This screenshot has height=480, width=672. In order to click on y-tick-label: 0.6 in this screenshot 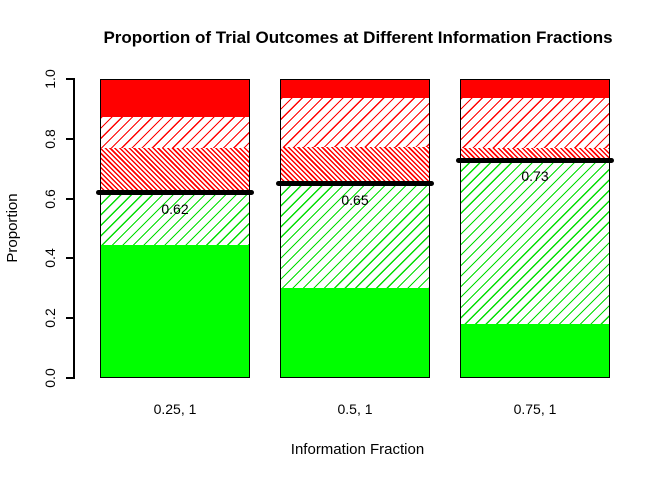, I will do `click(50, 198)`.